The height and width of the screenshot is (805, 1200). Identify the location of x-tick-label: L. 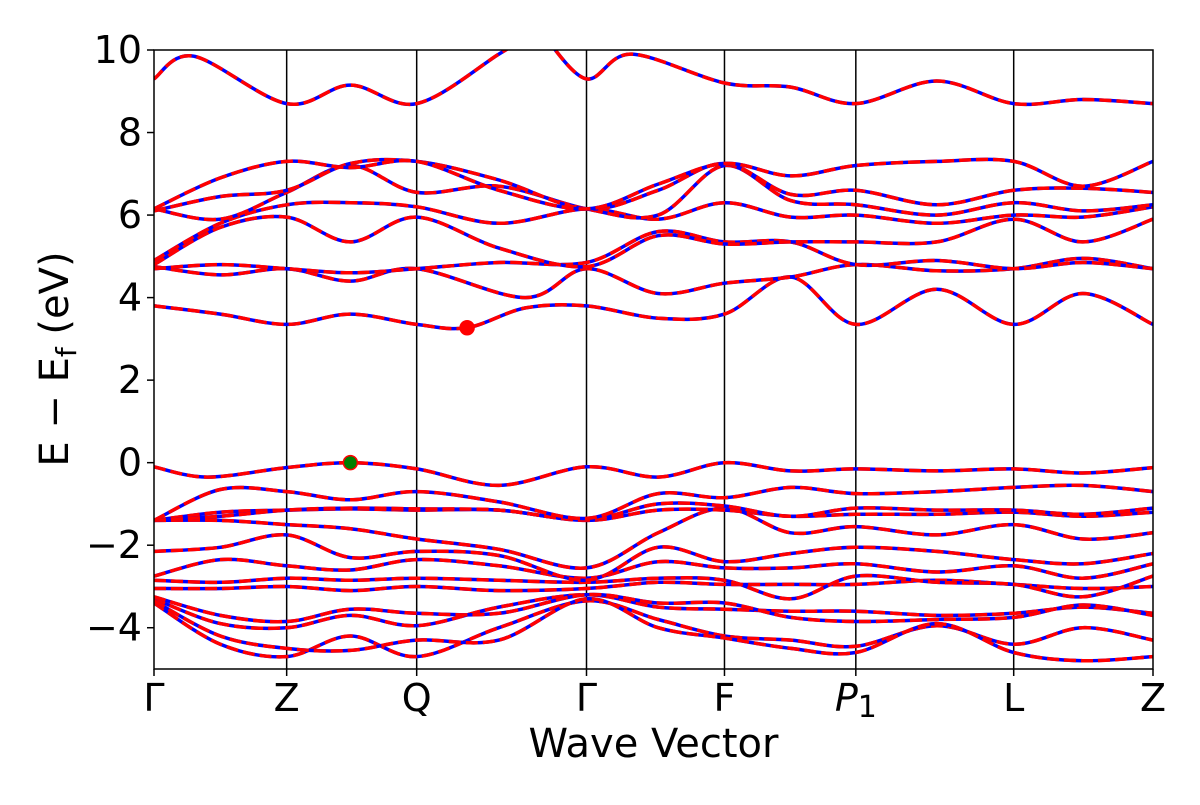
(1013, 698).